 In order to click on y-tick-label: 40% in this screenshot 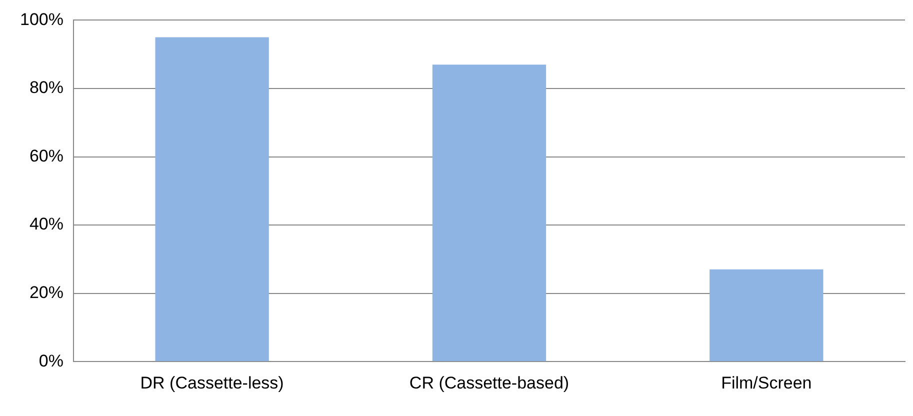, I will do `click(46, 224)`.